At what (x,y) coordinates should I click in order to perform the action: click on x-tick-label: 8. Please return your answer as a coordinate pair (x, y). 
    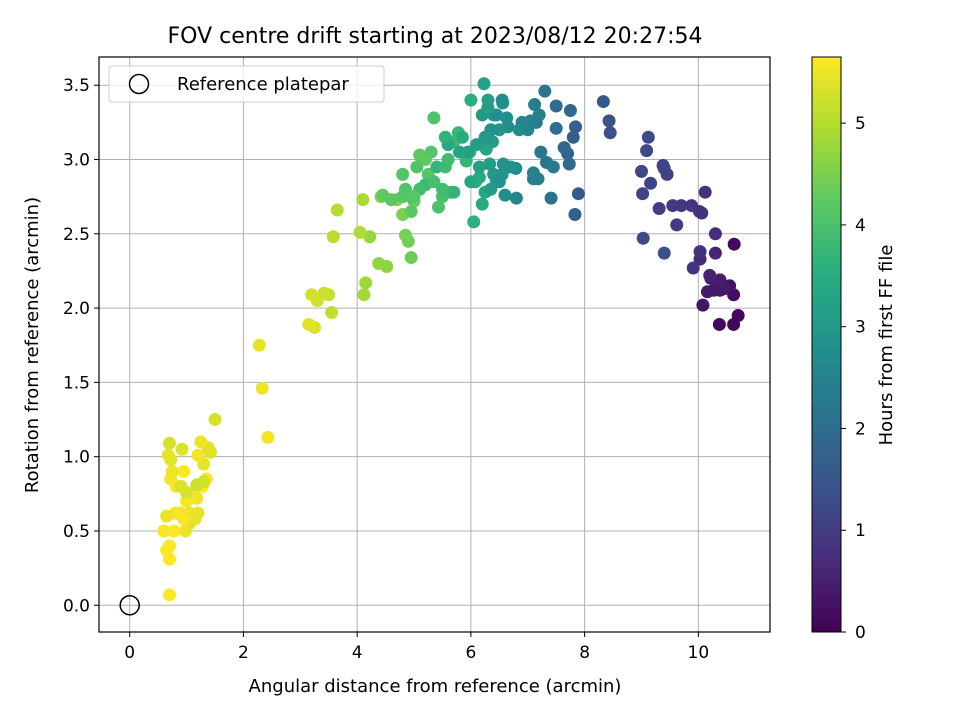
    Looking at the image, I should click on (584, 653).